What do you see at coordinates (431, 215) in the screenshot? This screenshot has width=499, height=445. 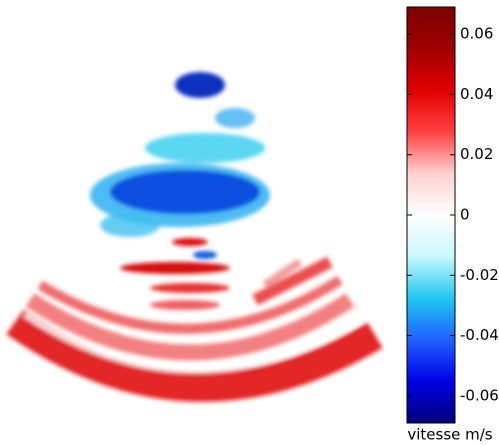 I see `colorbar` at bounding box center [431, 215].